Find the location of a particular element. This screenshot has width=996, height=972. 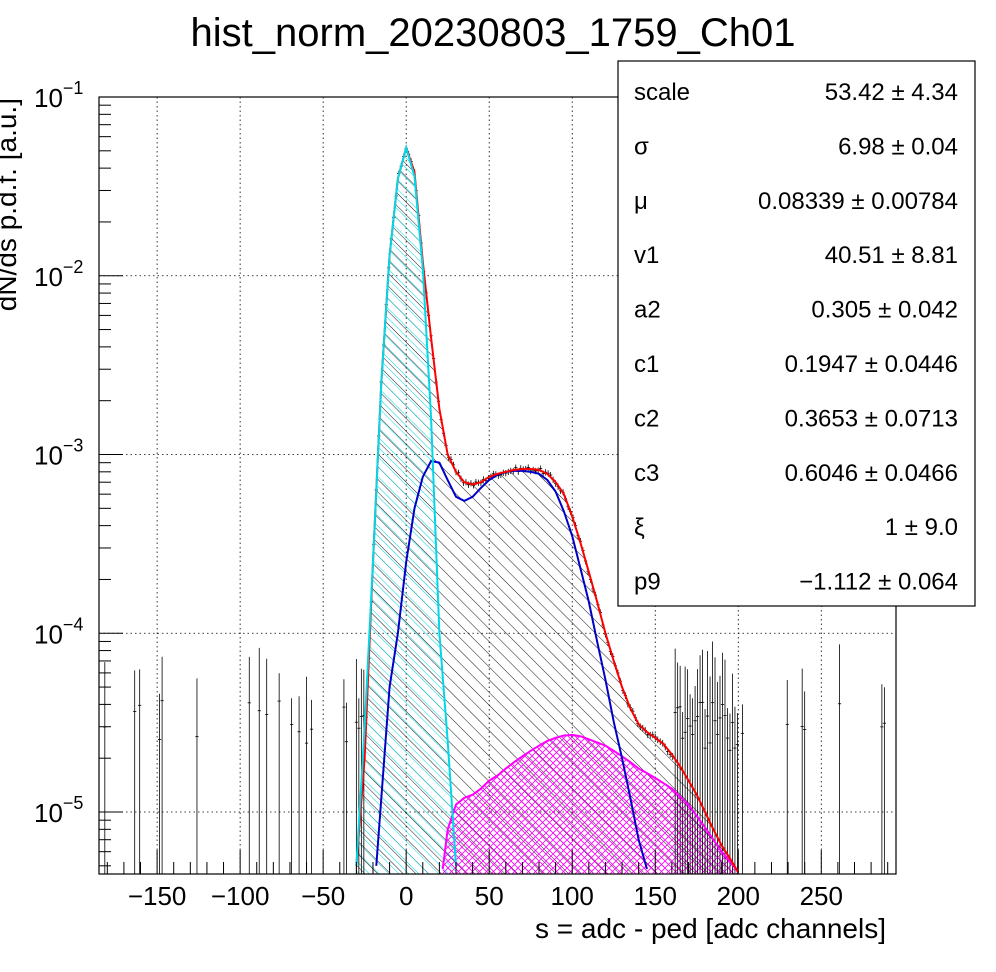

stats-param-value: 40.51 ± 8.81 is located at coordinates (891, 255).